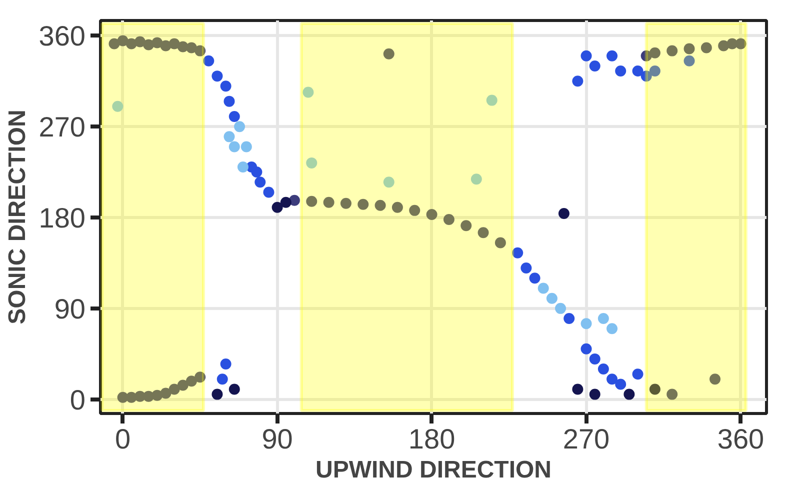  Describe the element at coordinates (78, 400) in the screenshot. I see `y-tick-label: 0` at that location.